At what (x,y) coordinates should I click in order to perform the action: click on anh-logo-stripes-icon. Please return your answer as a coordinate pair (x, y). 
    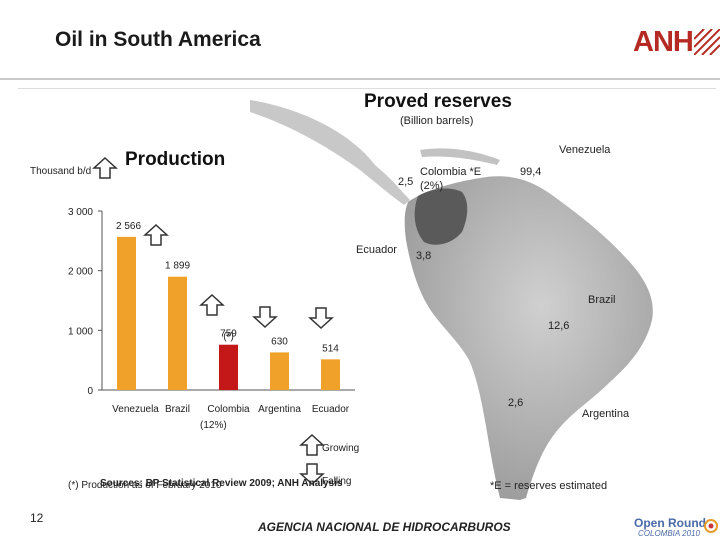
    Looking at the image, I should click on (707, 42).